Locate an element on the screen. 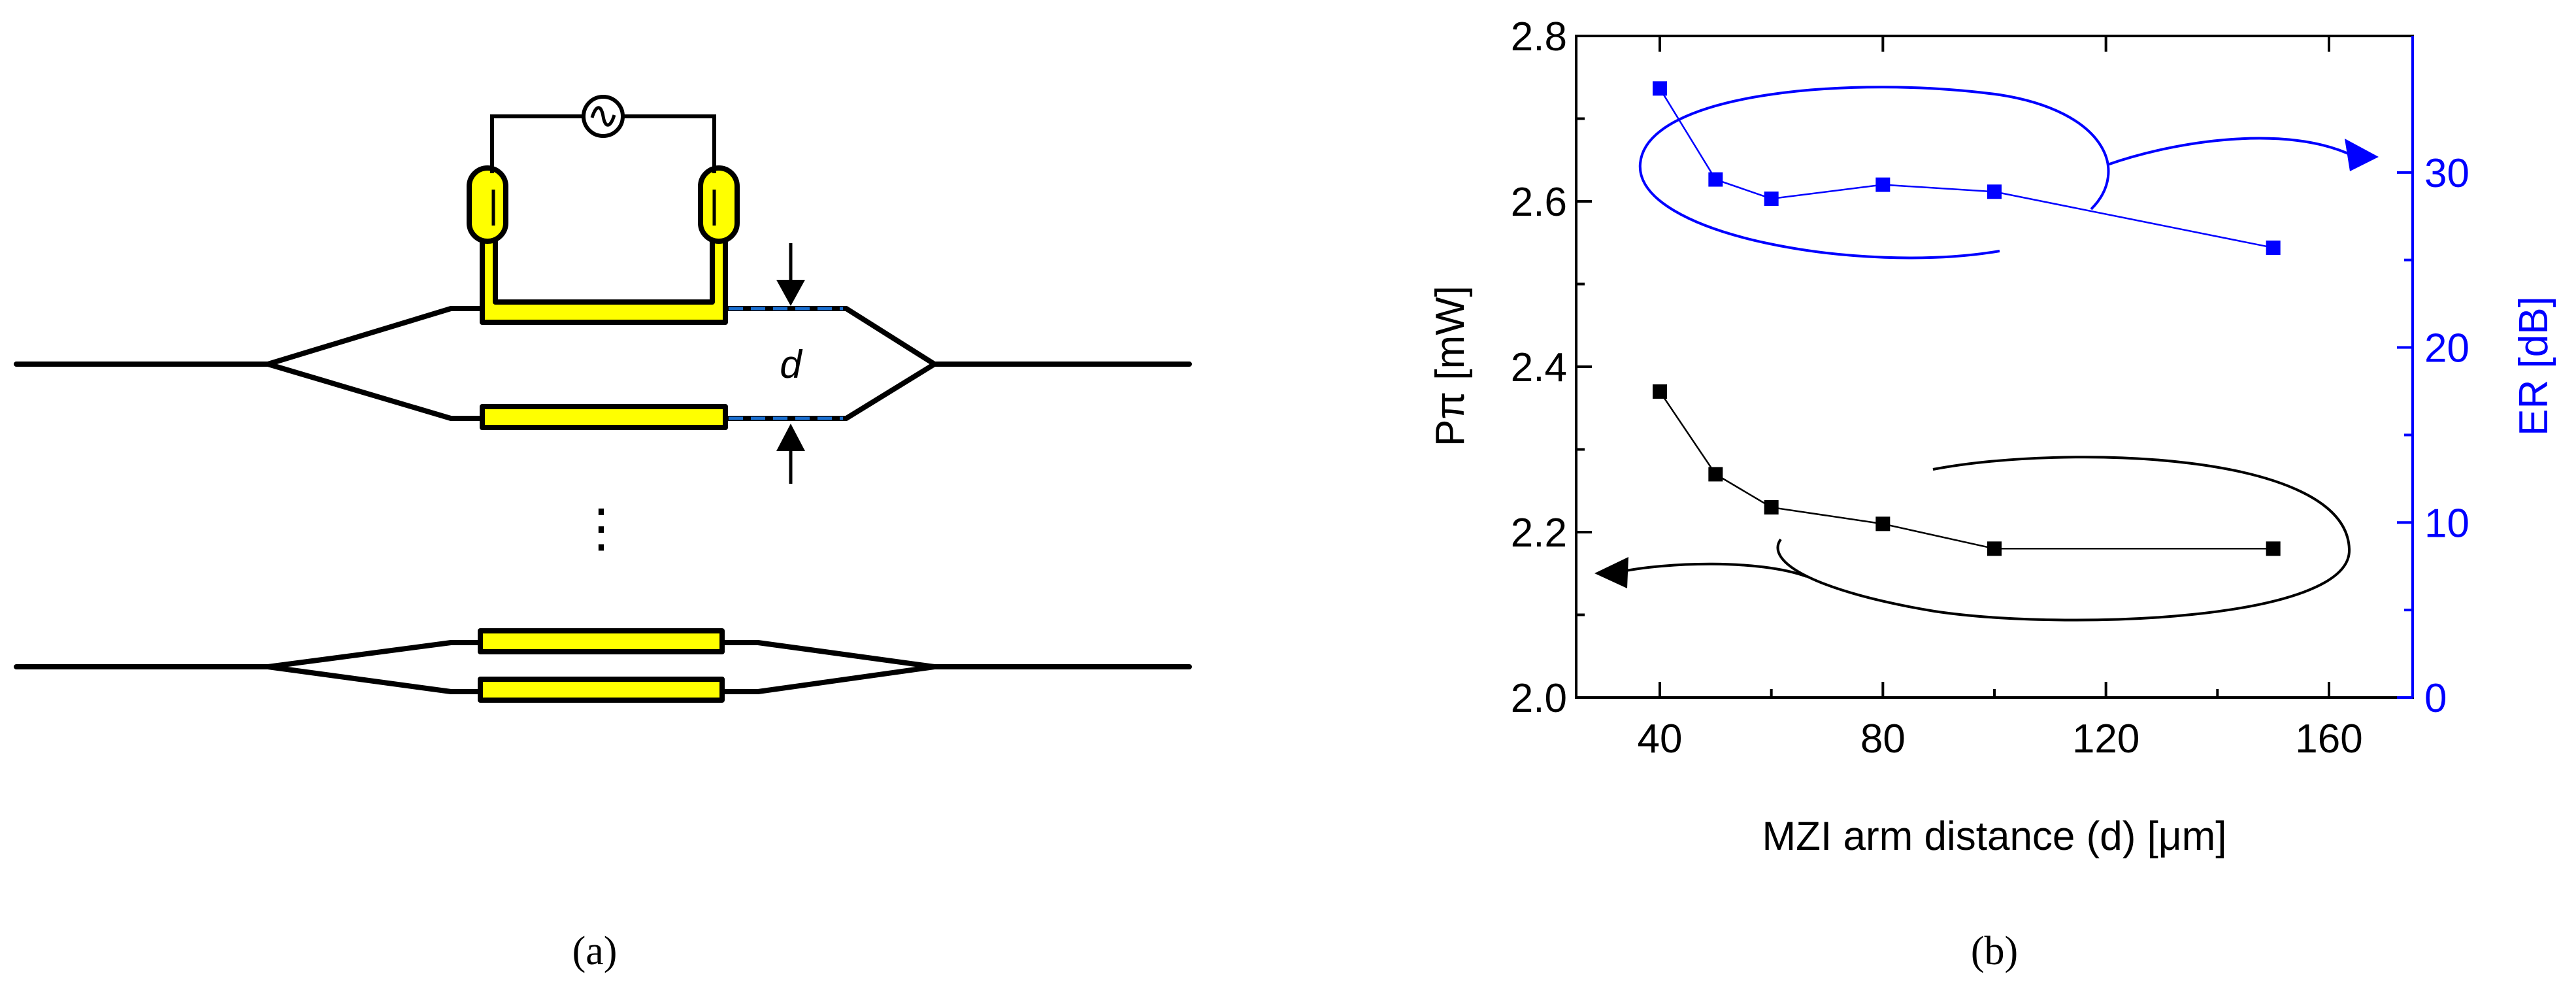  x-tick-label: 160 is located at coordinates (2328, 739).